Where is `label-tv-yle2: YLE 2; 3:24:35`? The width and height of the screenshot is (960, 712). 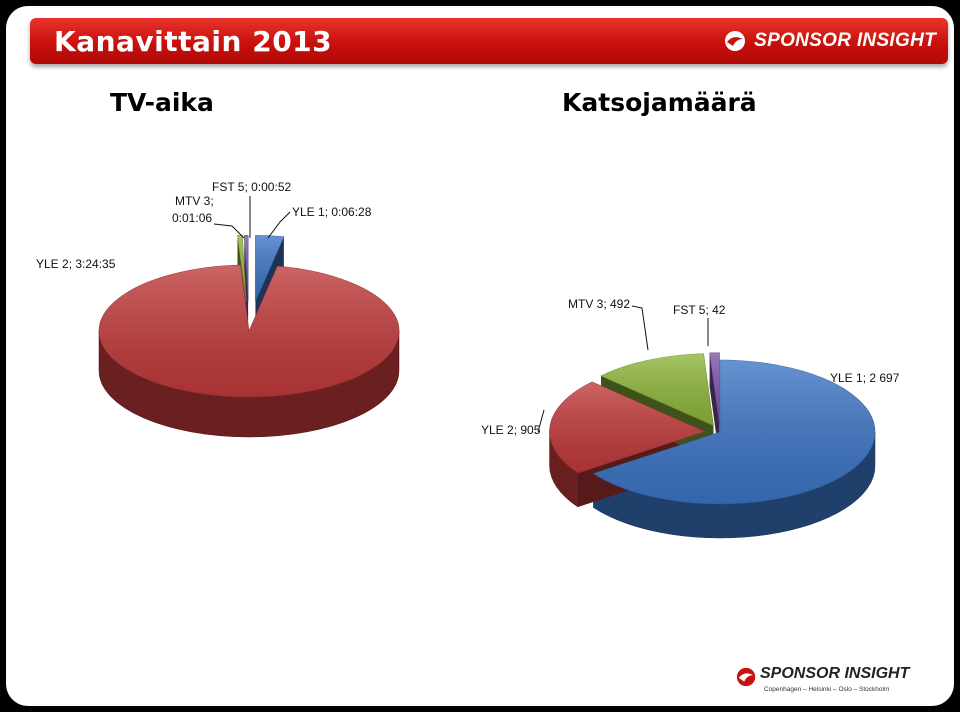 label-tv-yle2: YLE 2; 3:24:35 is located at coordinates (76, 264).